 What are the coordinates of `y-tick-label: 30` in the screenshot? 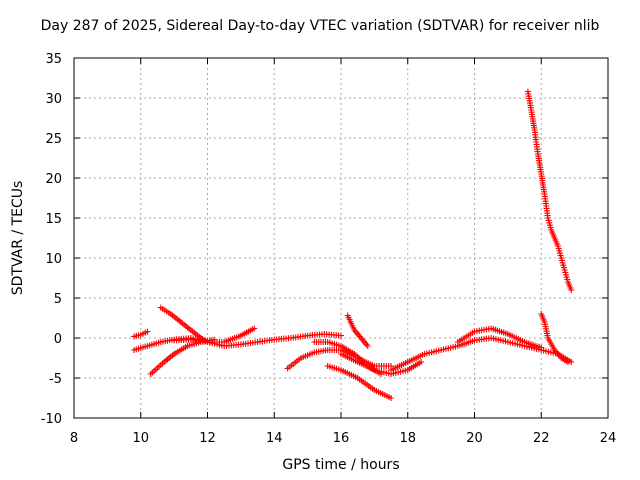 It's located at (53, 99).